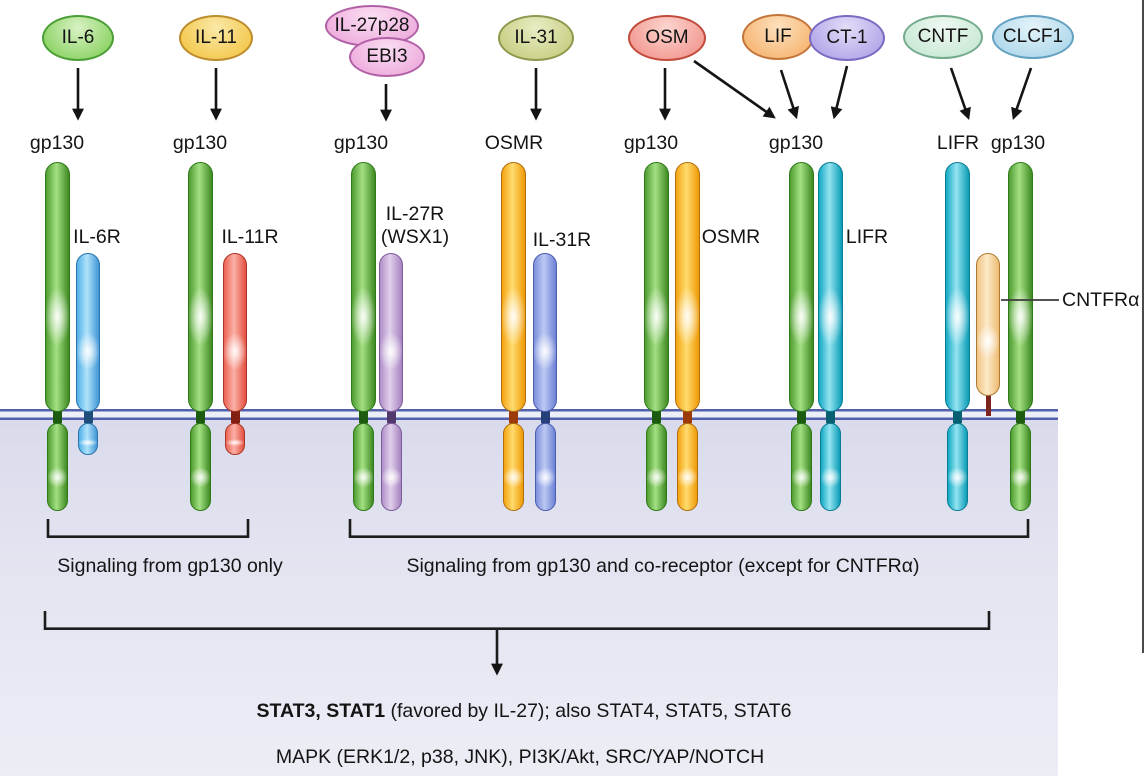 Image resolution: width=1145 pixels, height=776 pixels. I want to click on receptor-osmr-5-extracellular, so click(687, 287).